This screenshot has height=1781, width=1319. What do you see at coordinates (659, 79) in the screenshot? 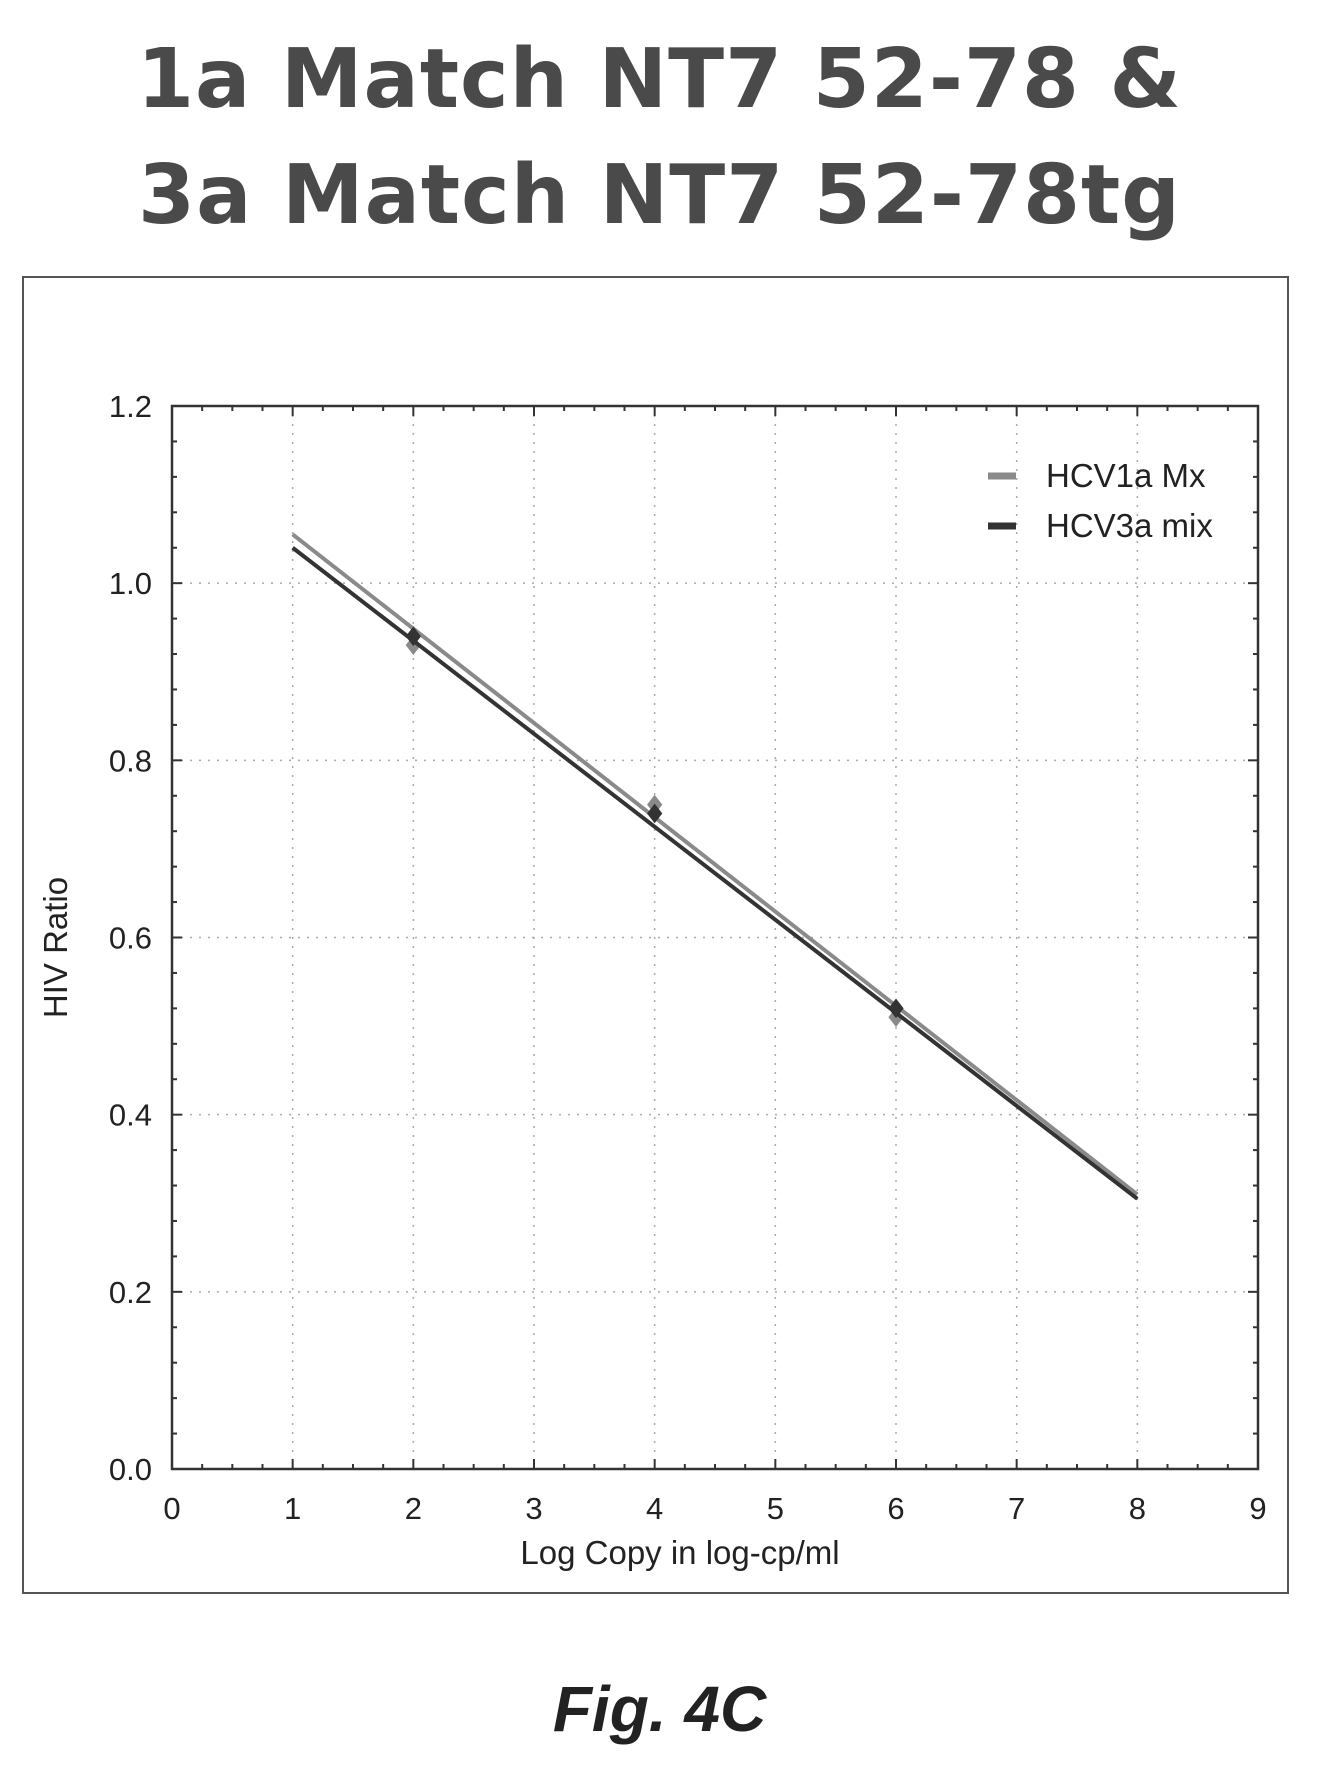
I see `chart-title-line-1: 1a Match NT7 52-78 &` at bounding box center [659, 79].